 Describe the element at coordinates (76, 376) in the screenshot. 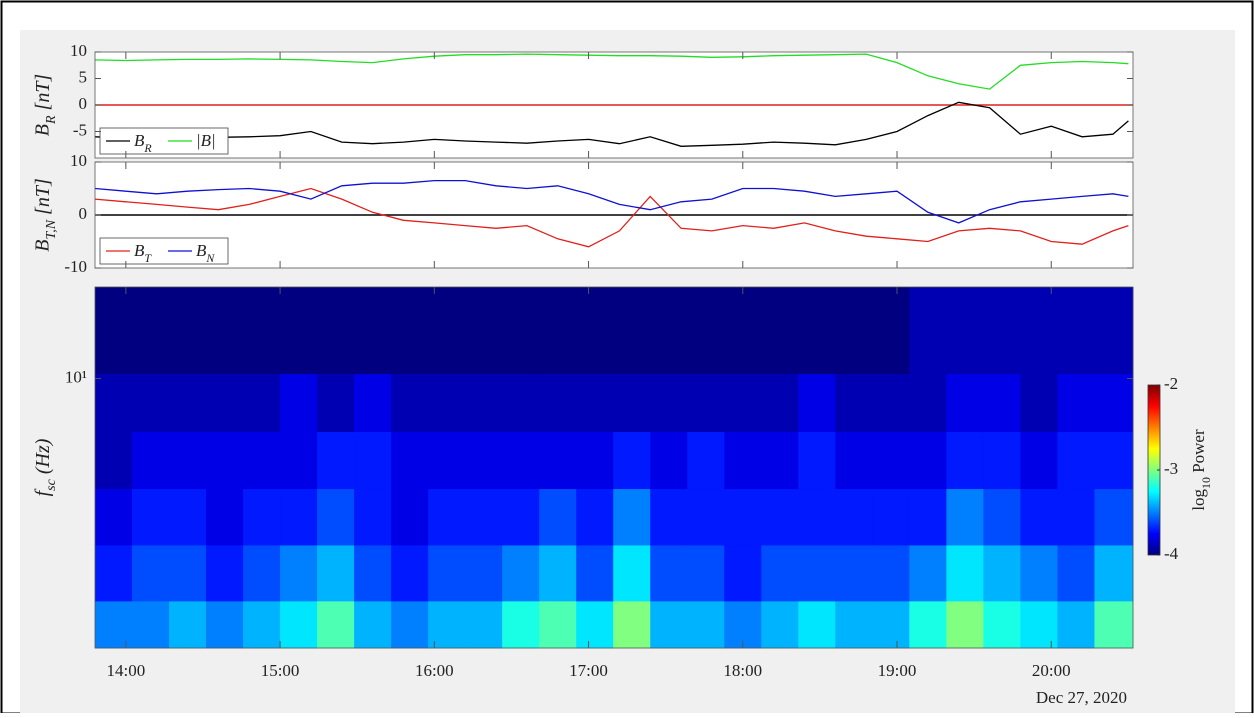

I see `y-tick-label: 10¹` at that location.